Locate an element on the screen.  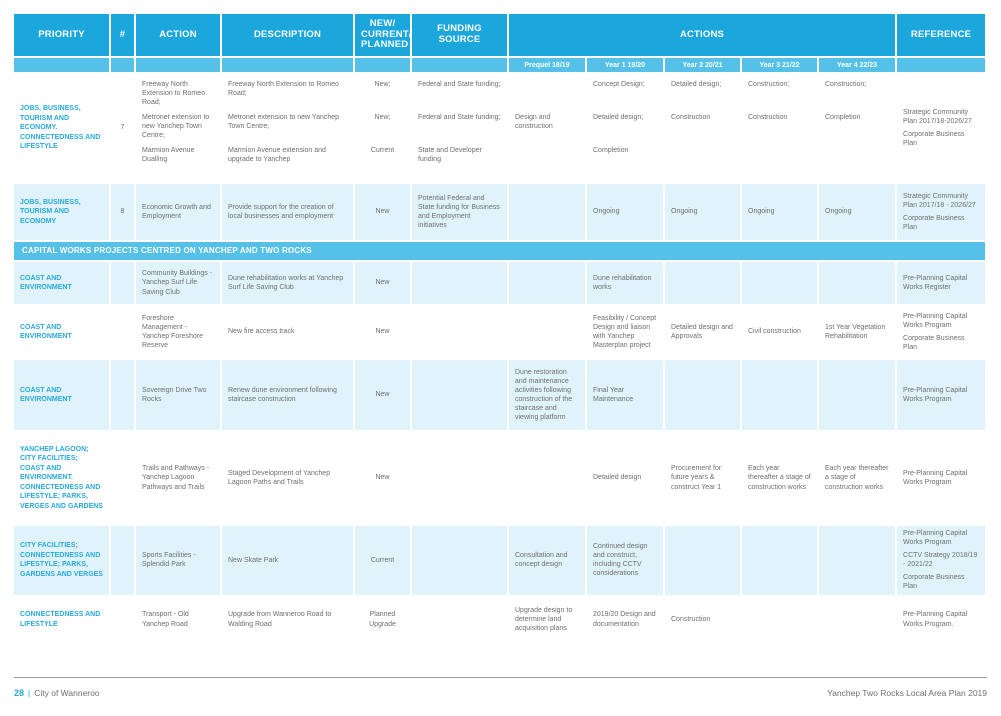
cell-year1: Dune rehabilitation works is located at coordinates (626, 284).